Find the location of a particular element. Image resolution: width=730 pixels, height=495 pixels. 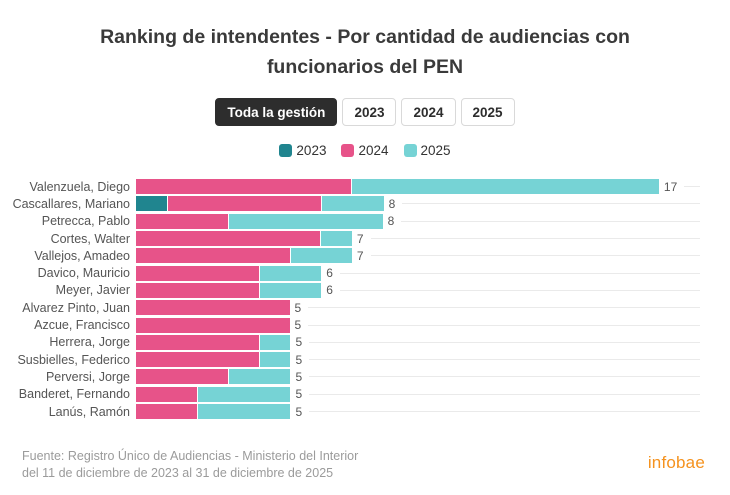

bar-row: Herrera, Jorge 5 is located at coordinates (365, 342).